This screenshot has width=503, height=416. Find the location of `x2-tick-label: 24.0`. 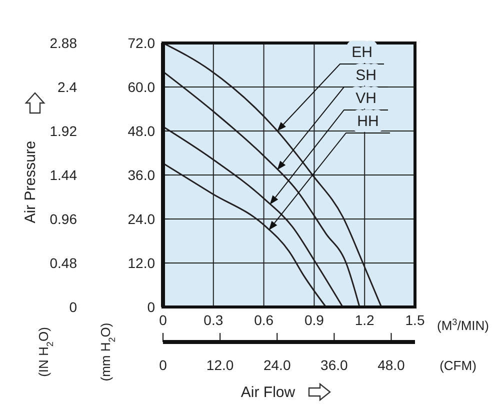

x2-tick-label: 24.0 is located at coordinates (277, 365).